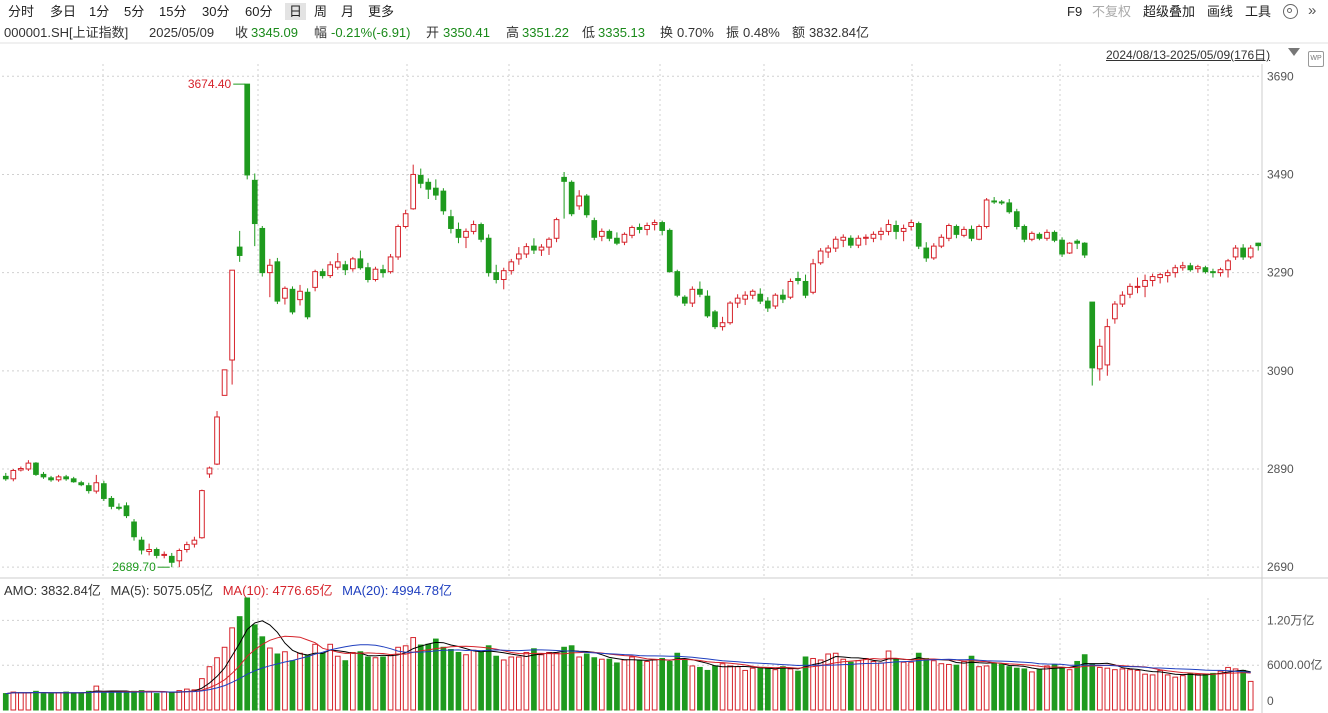  Describe the element at coordinates (1312, 10) in the screenshot. I see `double-chevron-right-icon: »` at that location.